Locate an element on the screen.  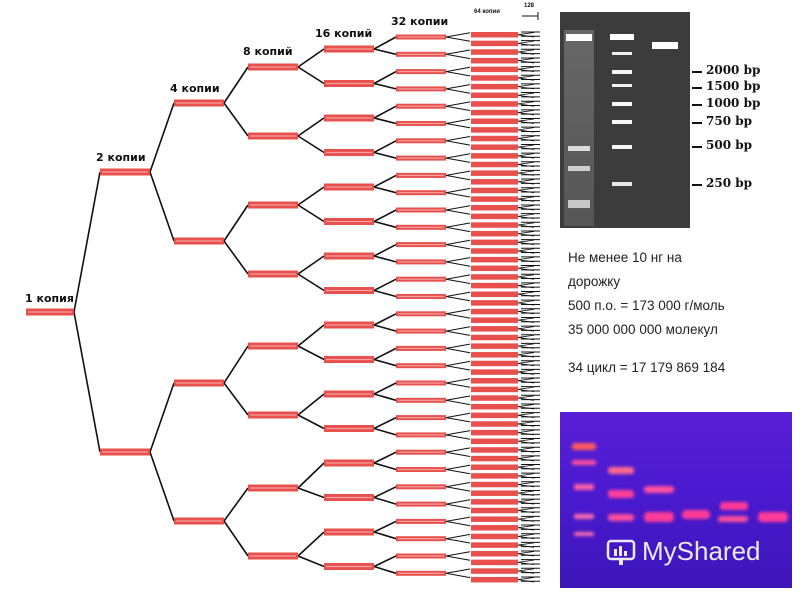
bp-label: 1500 bp is located at coordinates (733, 86).